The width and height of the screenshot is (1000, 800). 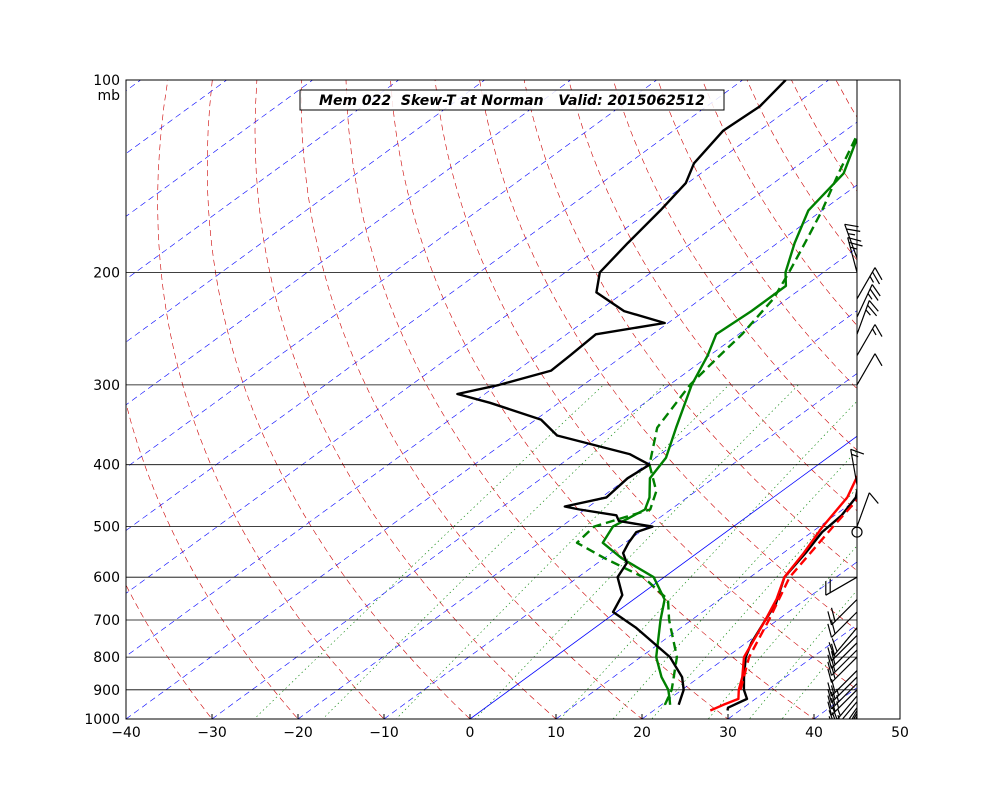 I want to click on pressure-tick-label: 100, so click(x=106, y=81).